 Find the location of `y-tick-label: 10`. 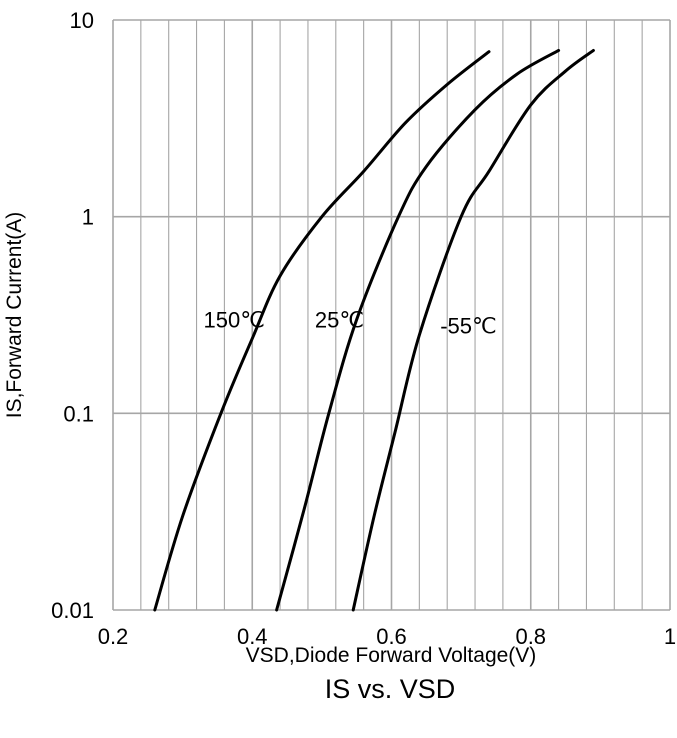

y-tick-label: 10 is located at coordinates (82, 20).